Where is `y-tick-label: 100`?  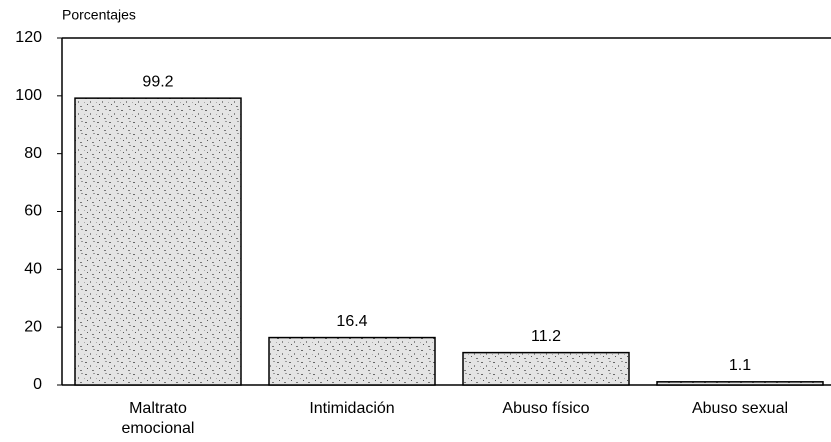 y-tick-label: 100 is located at coordinates (28, 95).